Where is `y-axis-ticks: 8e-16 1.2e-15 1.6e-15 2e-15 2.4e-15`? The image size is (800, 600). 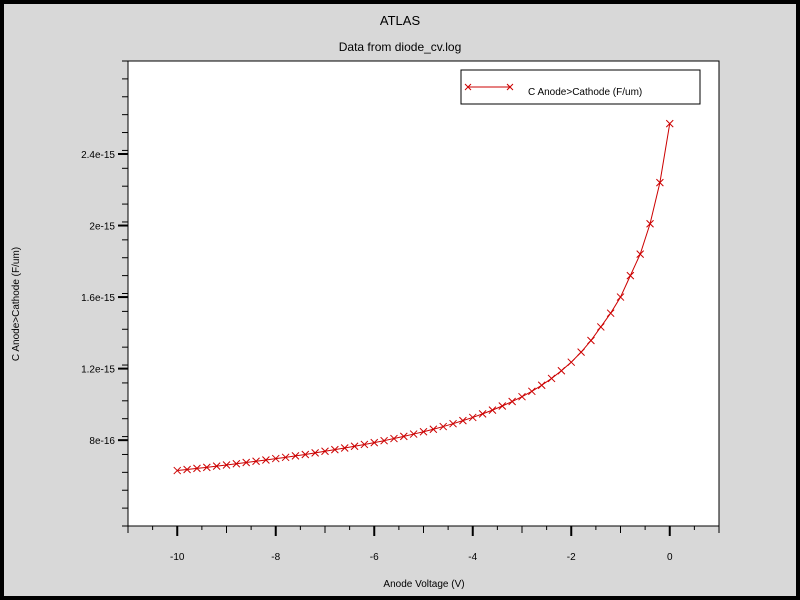 y-axis-ticks: 8e-16 1.2e-15 1.6e-15 2e-15 2.4e-15 is located at coordinates (104, 293).